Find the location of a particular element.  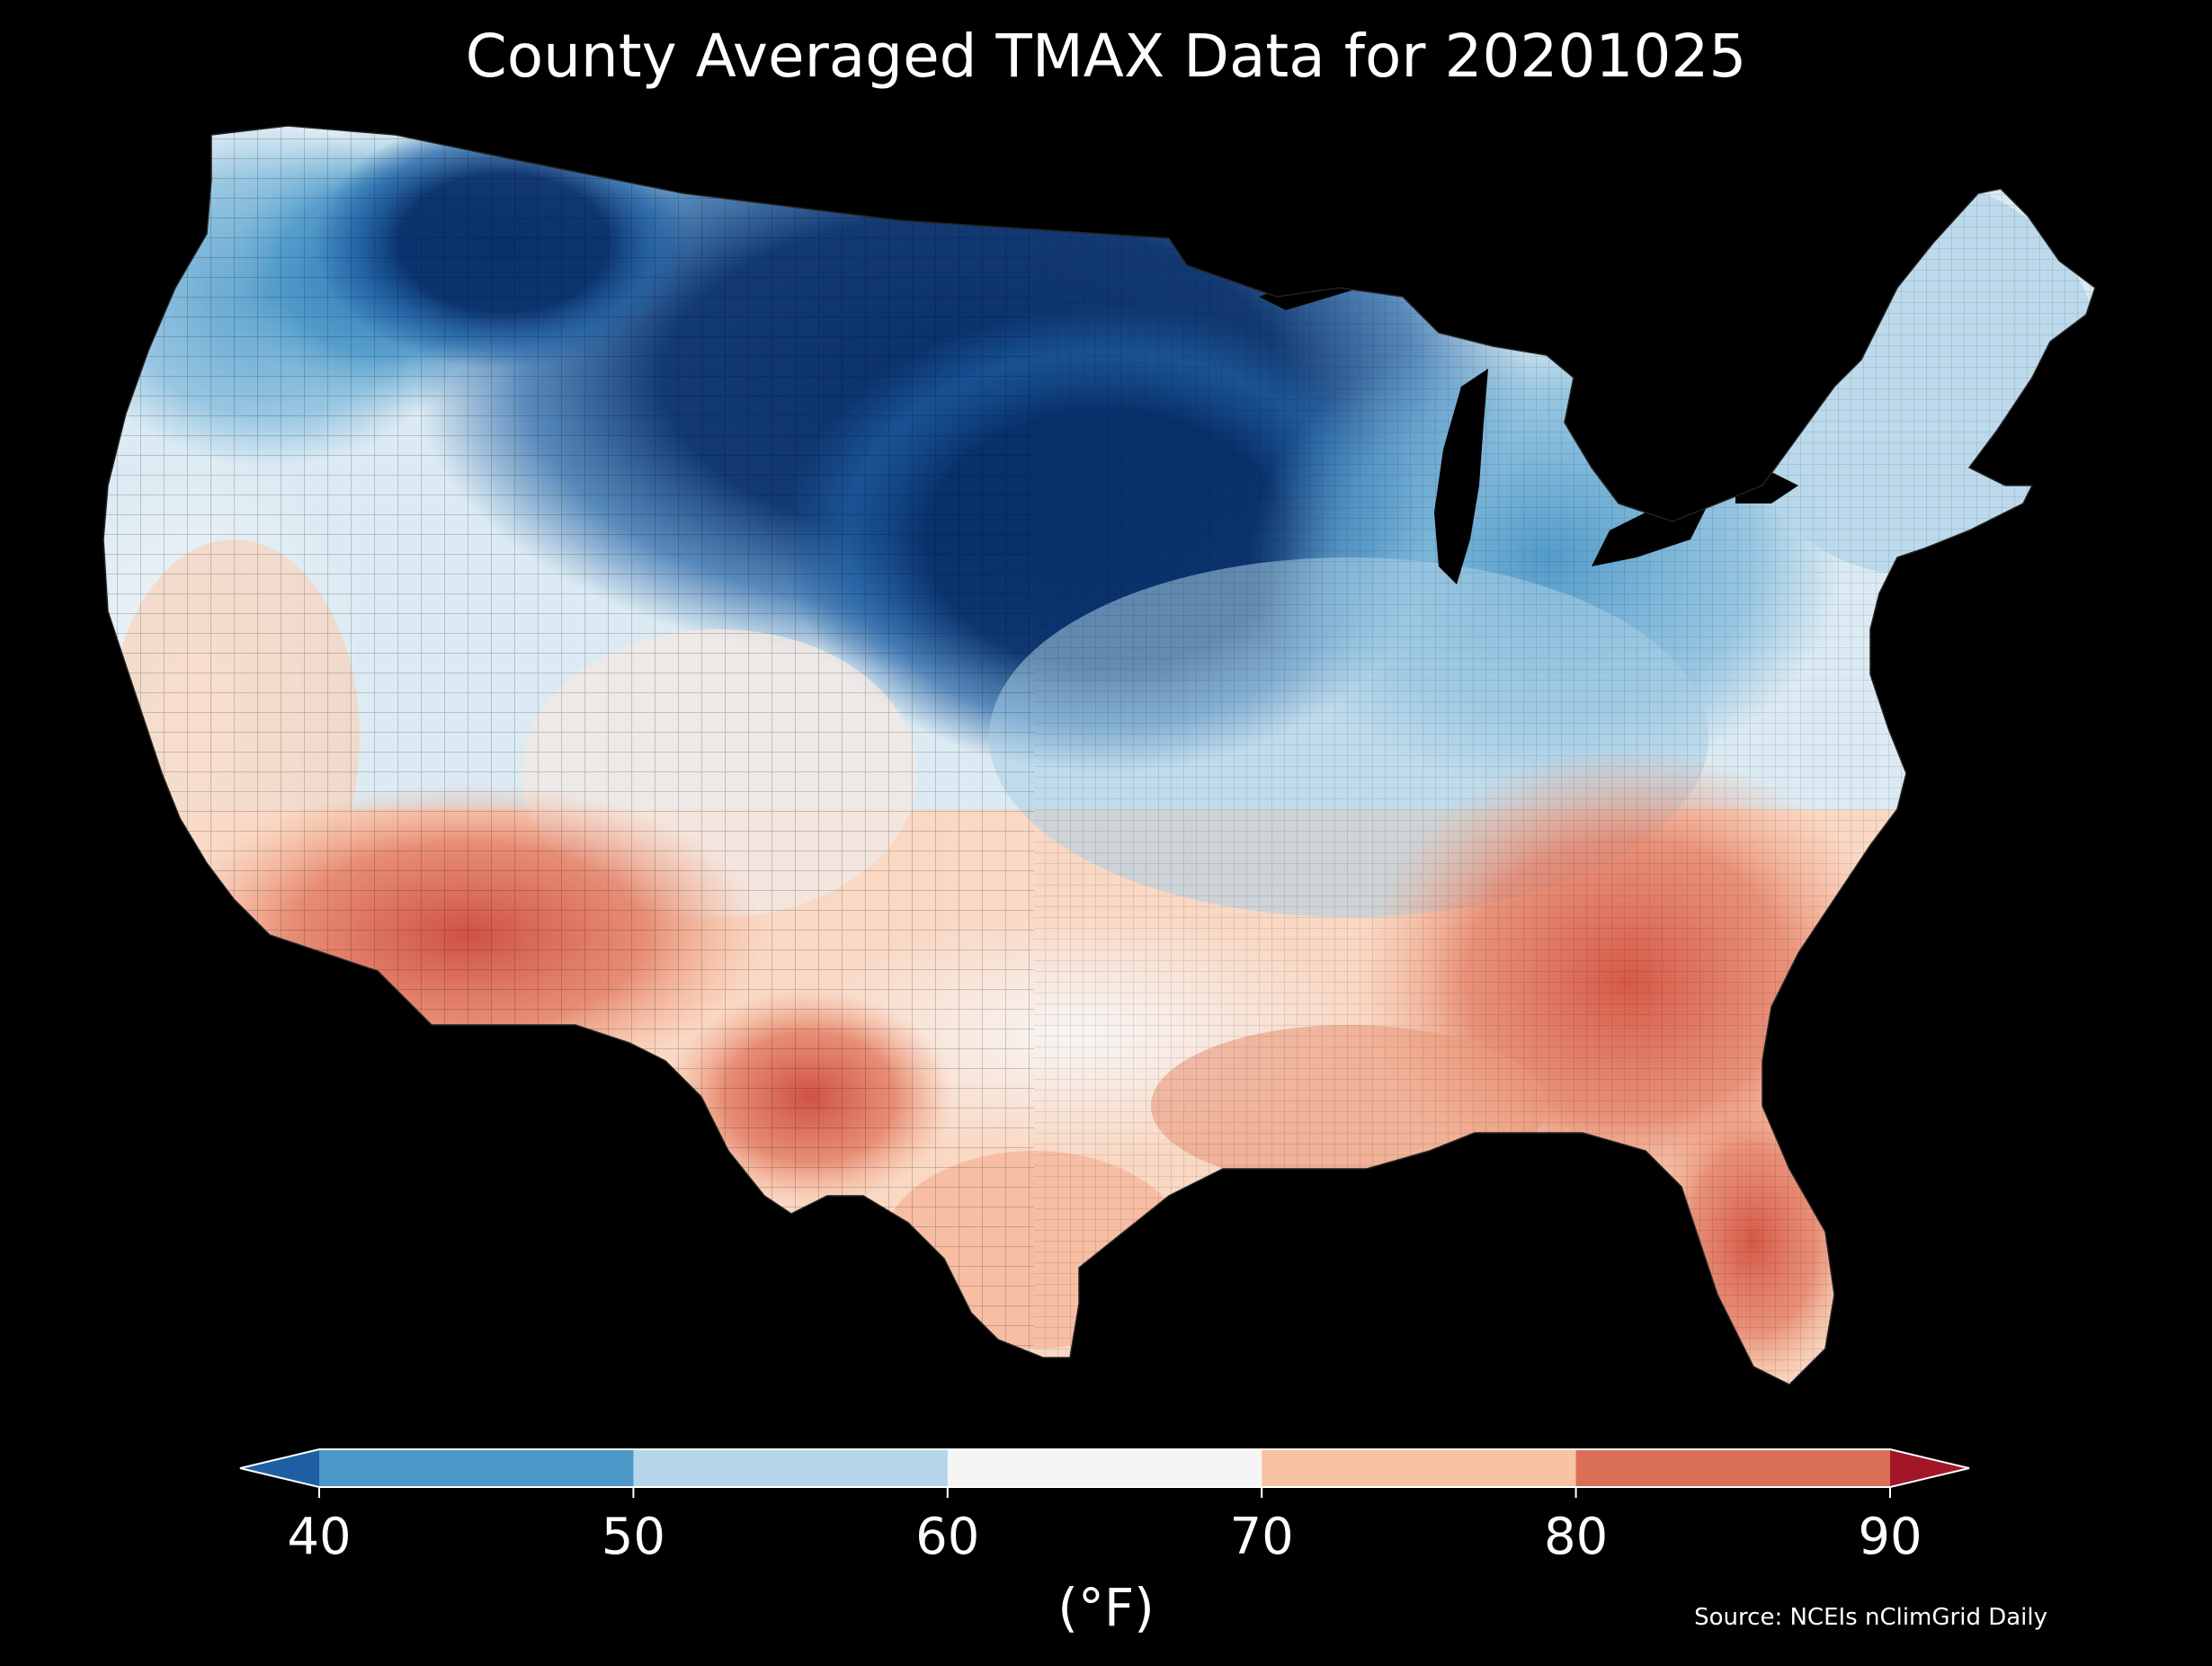

great-lakes is located at coordinates (1528, 427).